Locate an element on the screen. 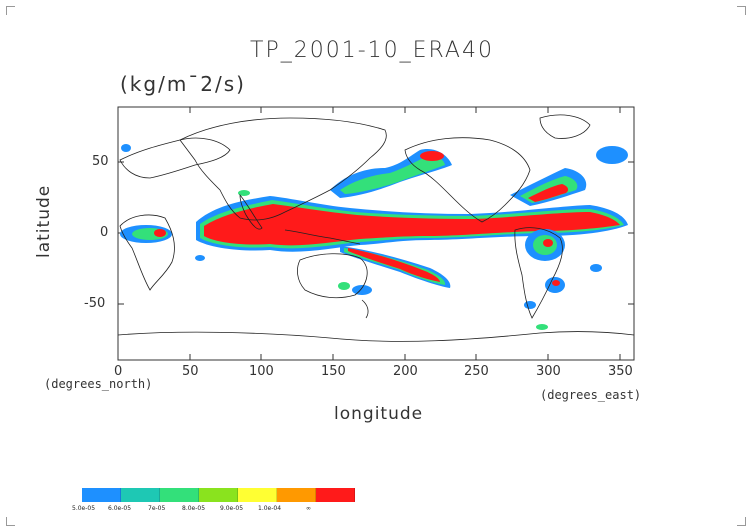  page-corner-bottom-left is located at coordinates (10, 521).